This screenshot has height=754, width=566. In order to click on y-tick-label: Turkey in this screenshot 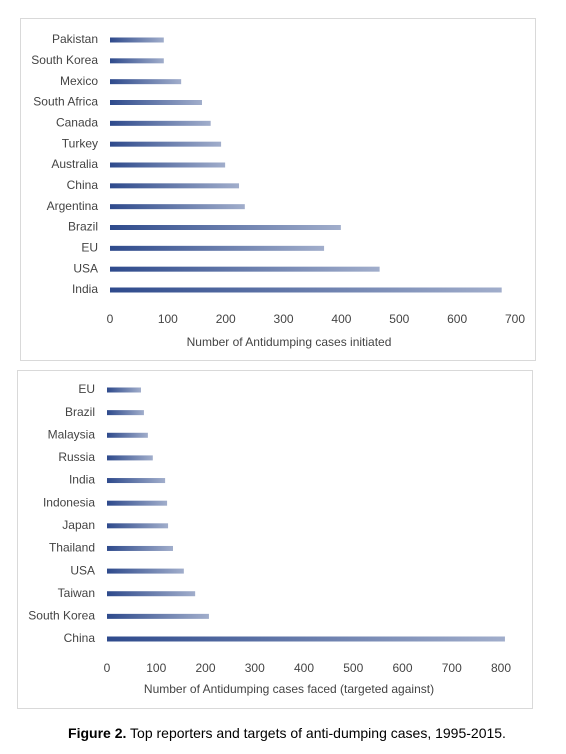, I will do `click(80, 143)`.